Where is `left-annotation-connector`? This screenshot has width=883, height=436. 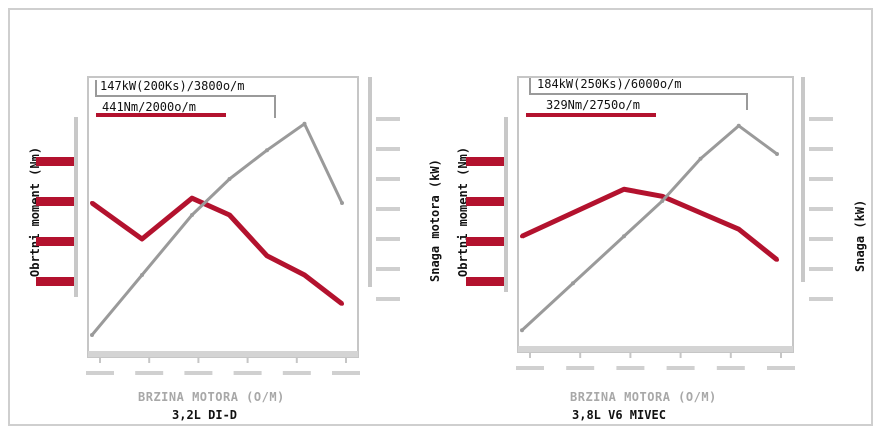
left-annotation-connector is located at coordinates (185, 99).